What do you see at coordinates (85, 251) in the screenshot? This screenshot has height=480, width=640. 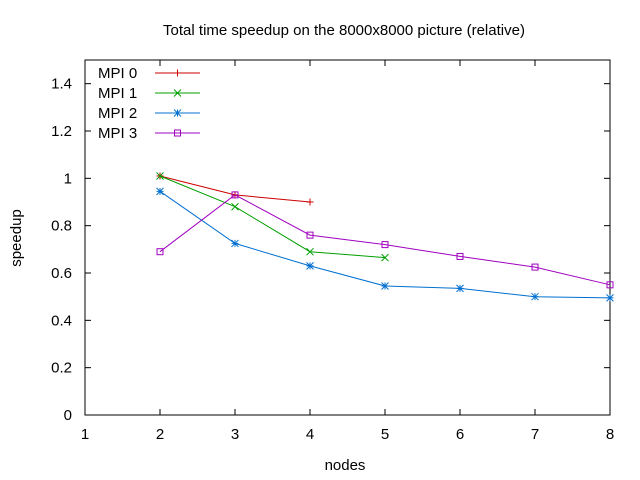 I see `x-tick: 1` at bounding box center [85, 251].